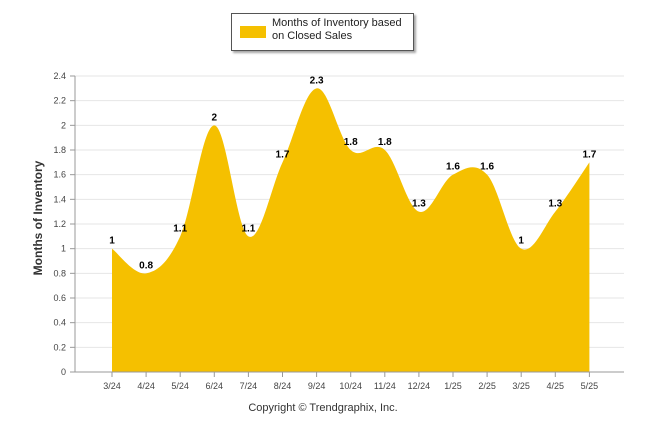  Describe the element at coordinates (317, 80) in the screenshot. I see `data-label: 2.3` at that location.